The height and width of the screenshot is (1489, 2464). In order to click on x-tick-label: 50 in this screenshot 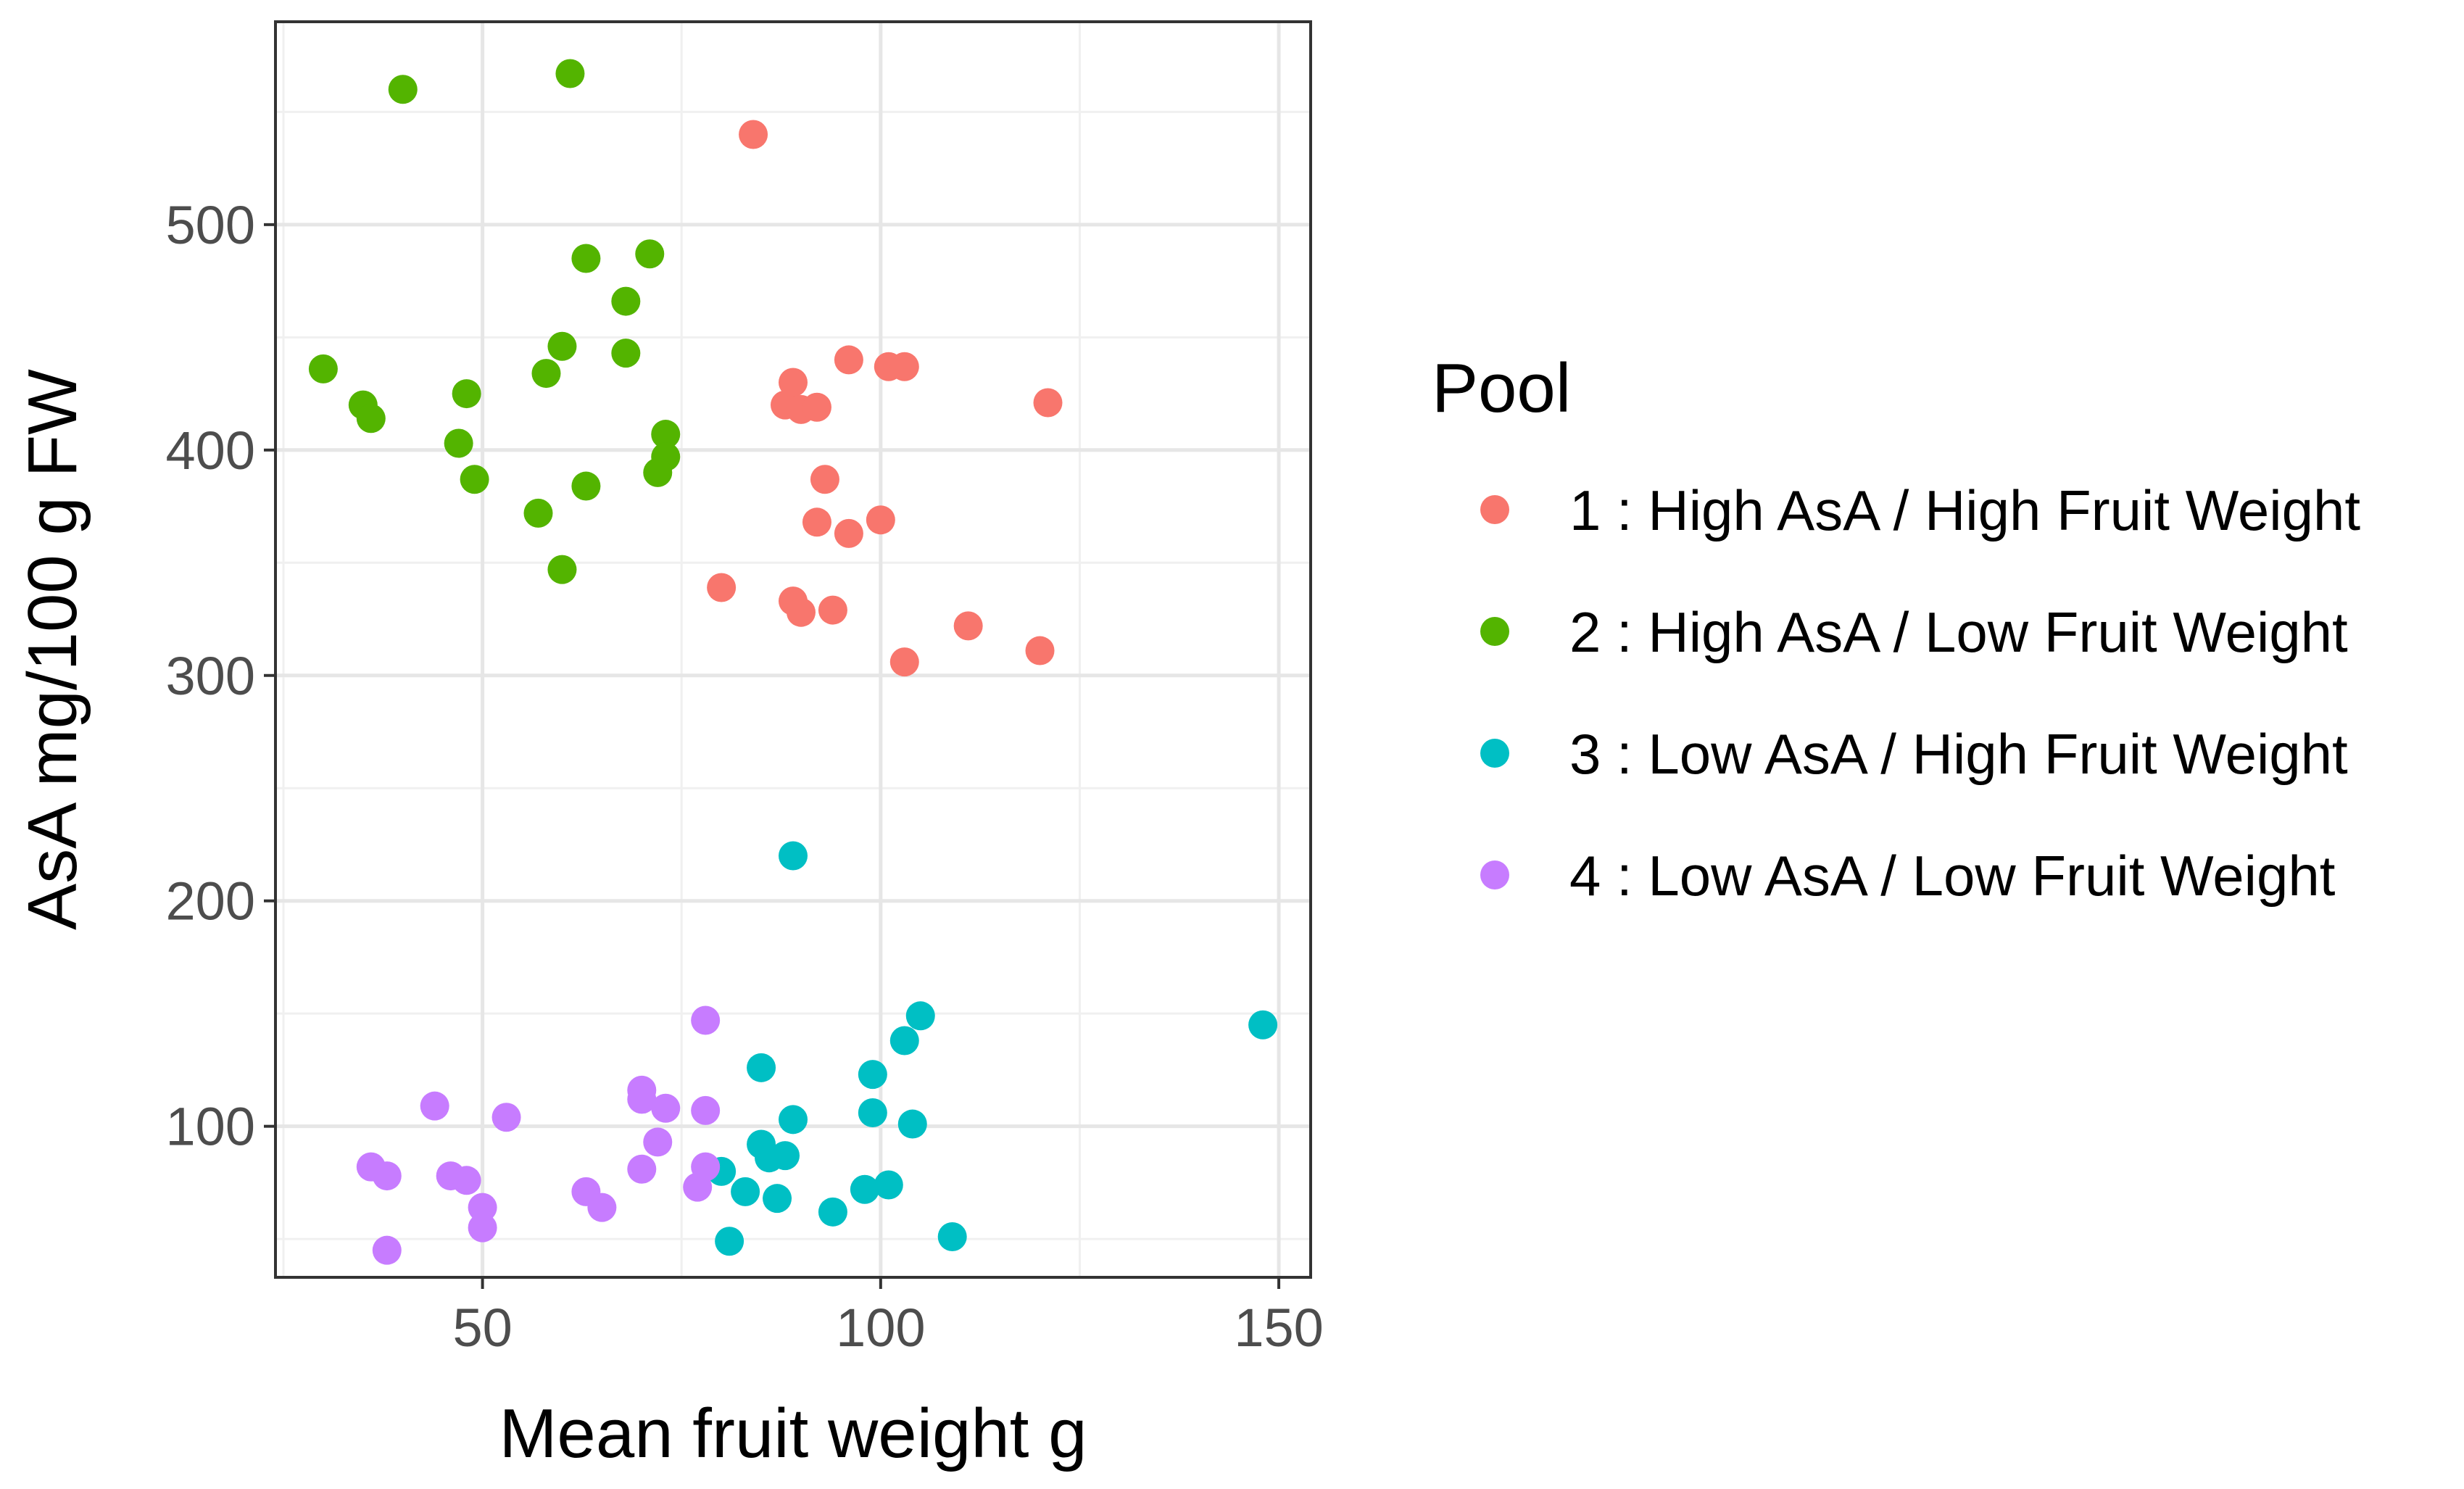, I will do `click(482, 1328)`.